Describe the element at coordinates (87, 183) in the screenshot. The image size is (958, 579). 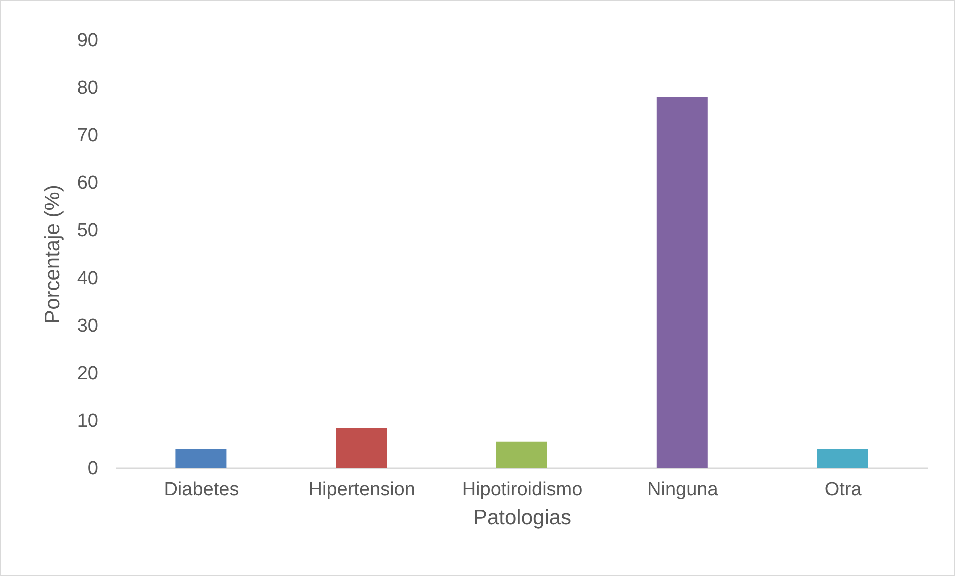
I see `y-tick-label: 60` at that location.